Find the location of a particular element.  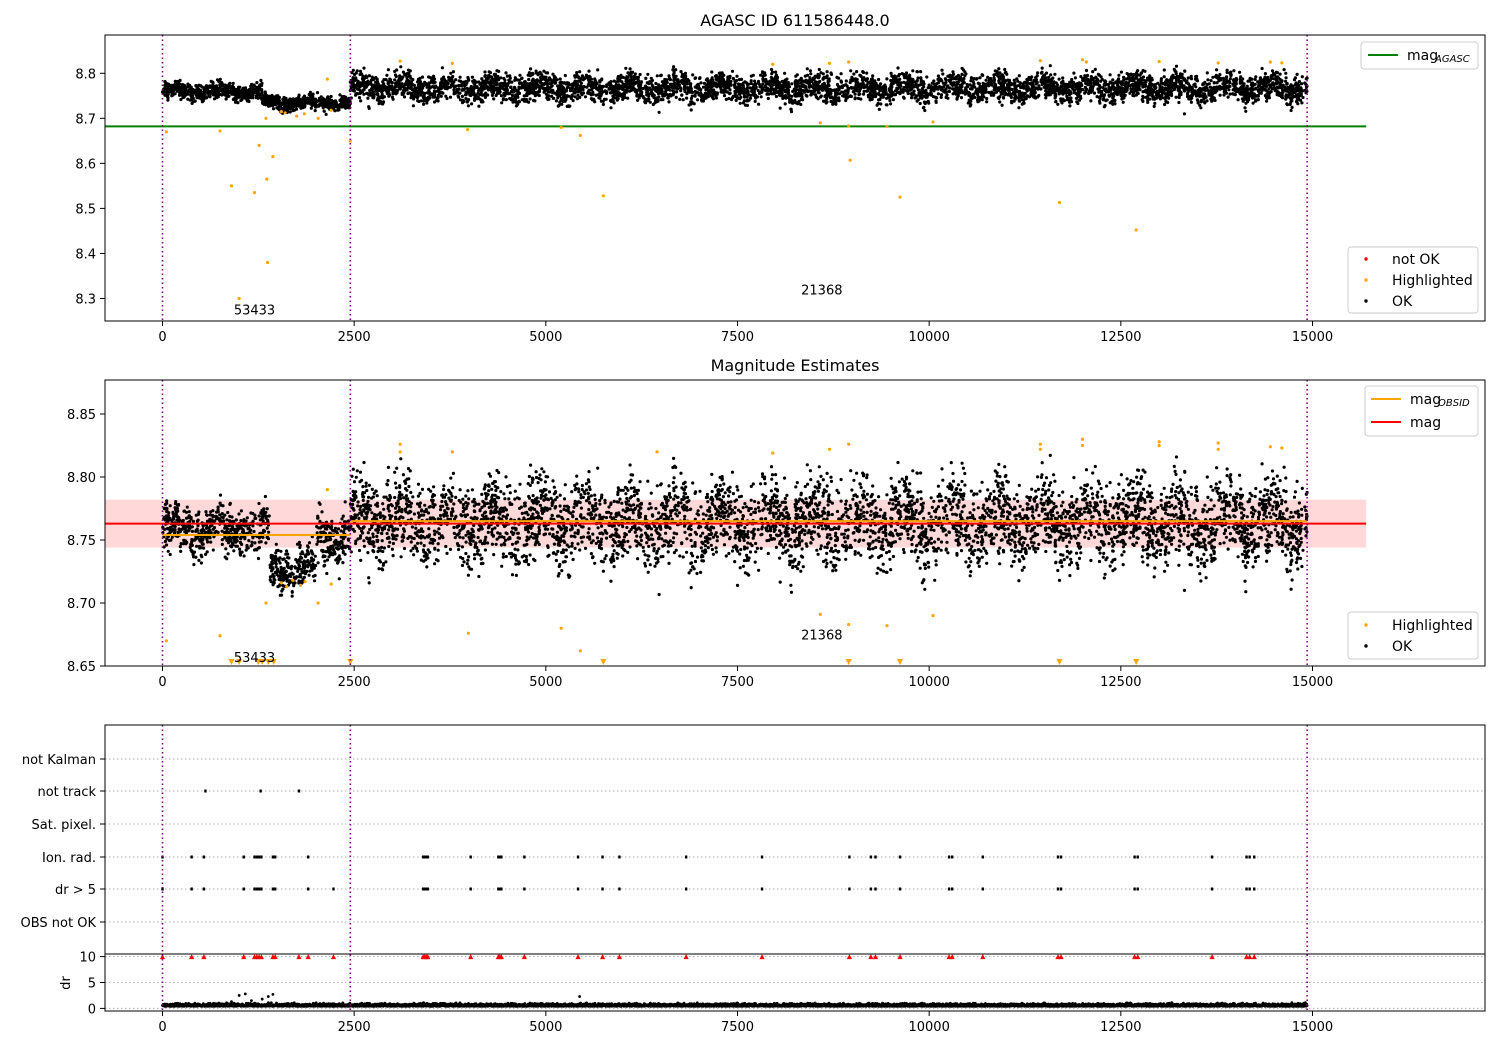

legend-label: Highlighted is located at coordinates (1432, 281).